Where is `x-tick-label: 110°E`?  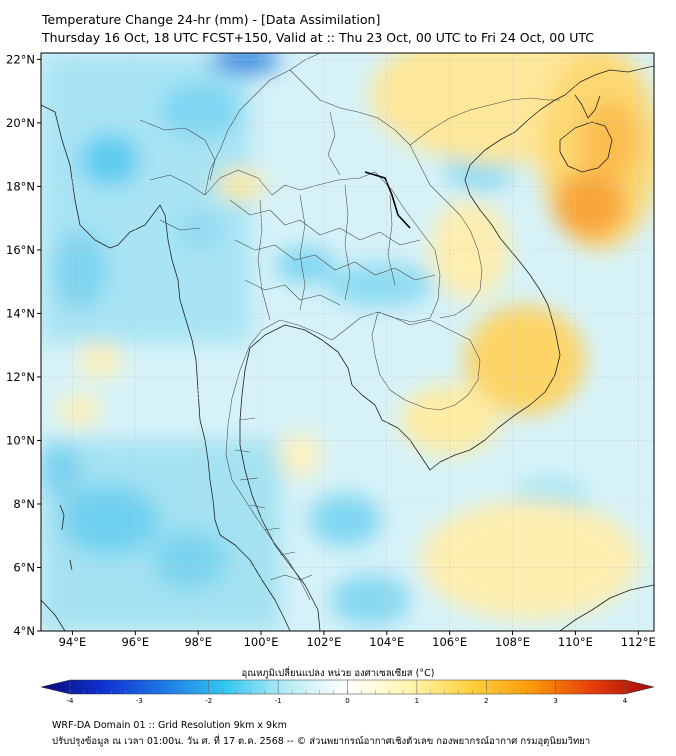 x-tick-label: 110°E is located at coordinates (575, 642).